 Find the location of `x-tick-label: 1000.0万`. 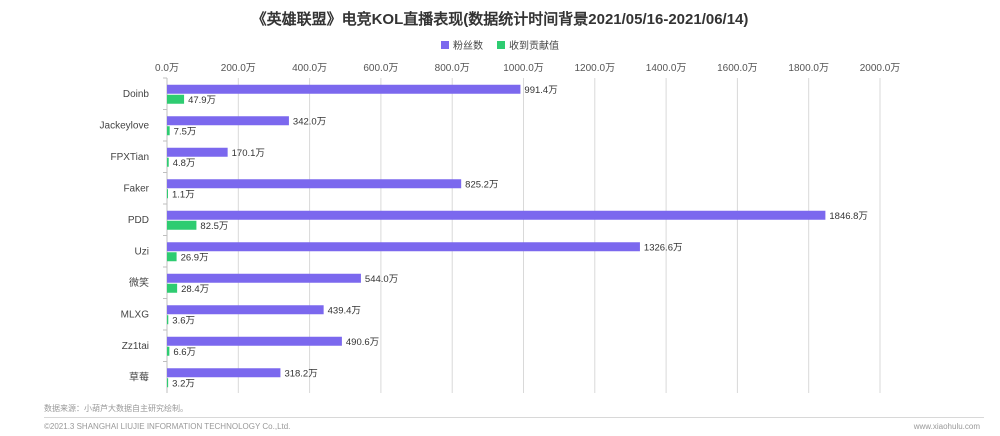

x-tick-label: 1000.0万 is located at coordinates (523, 68).